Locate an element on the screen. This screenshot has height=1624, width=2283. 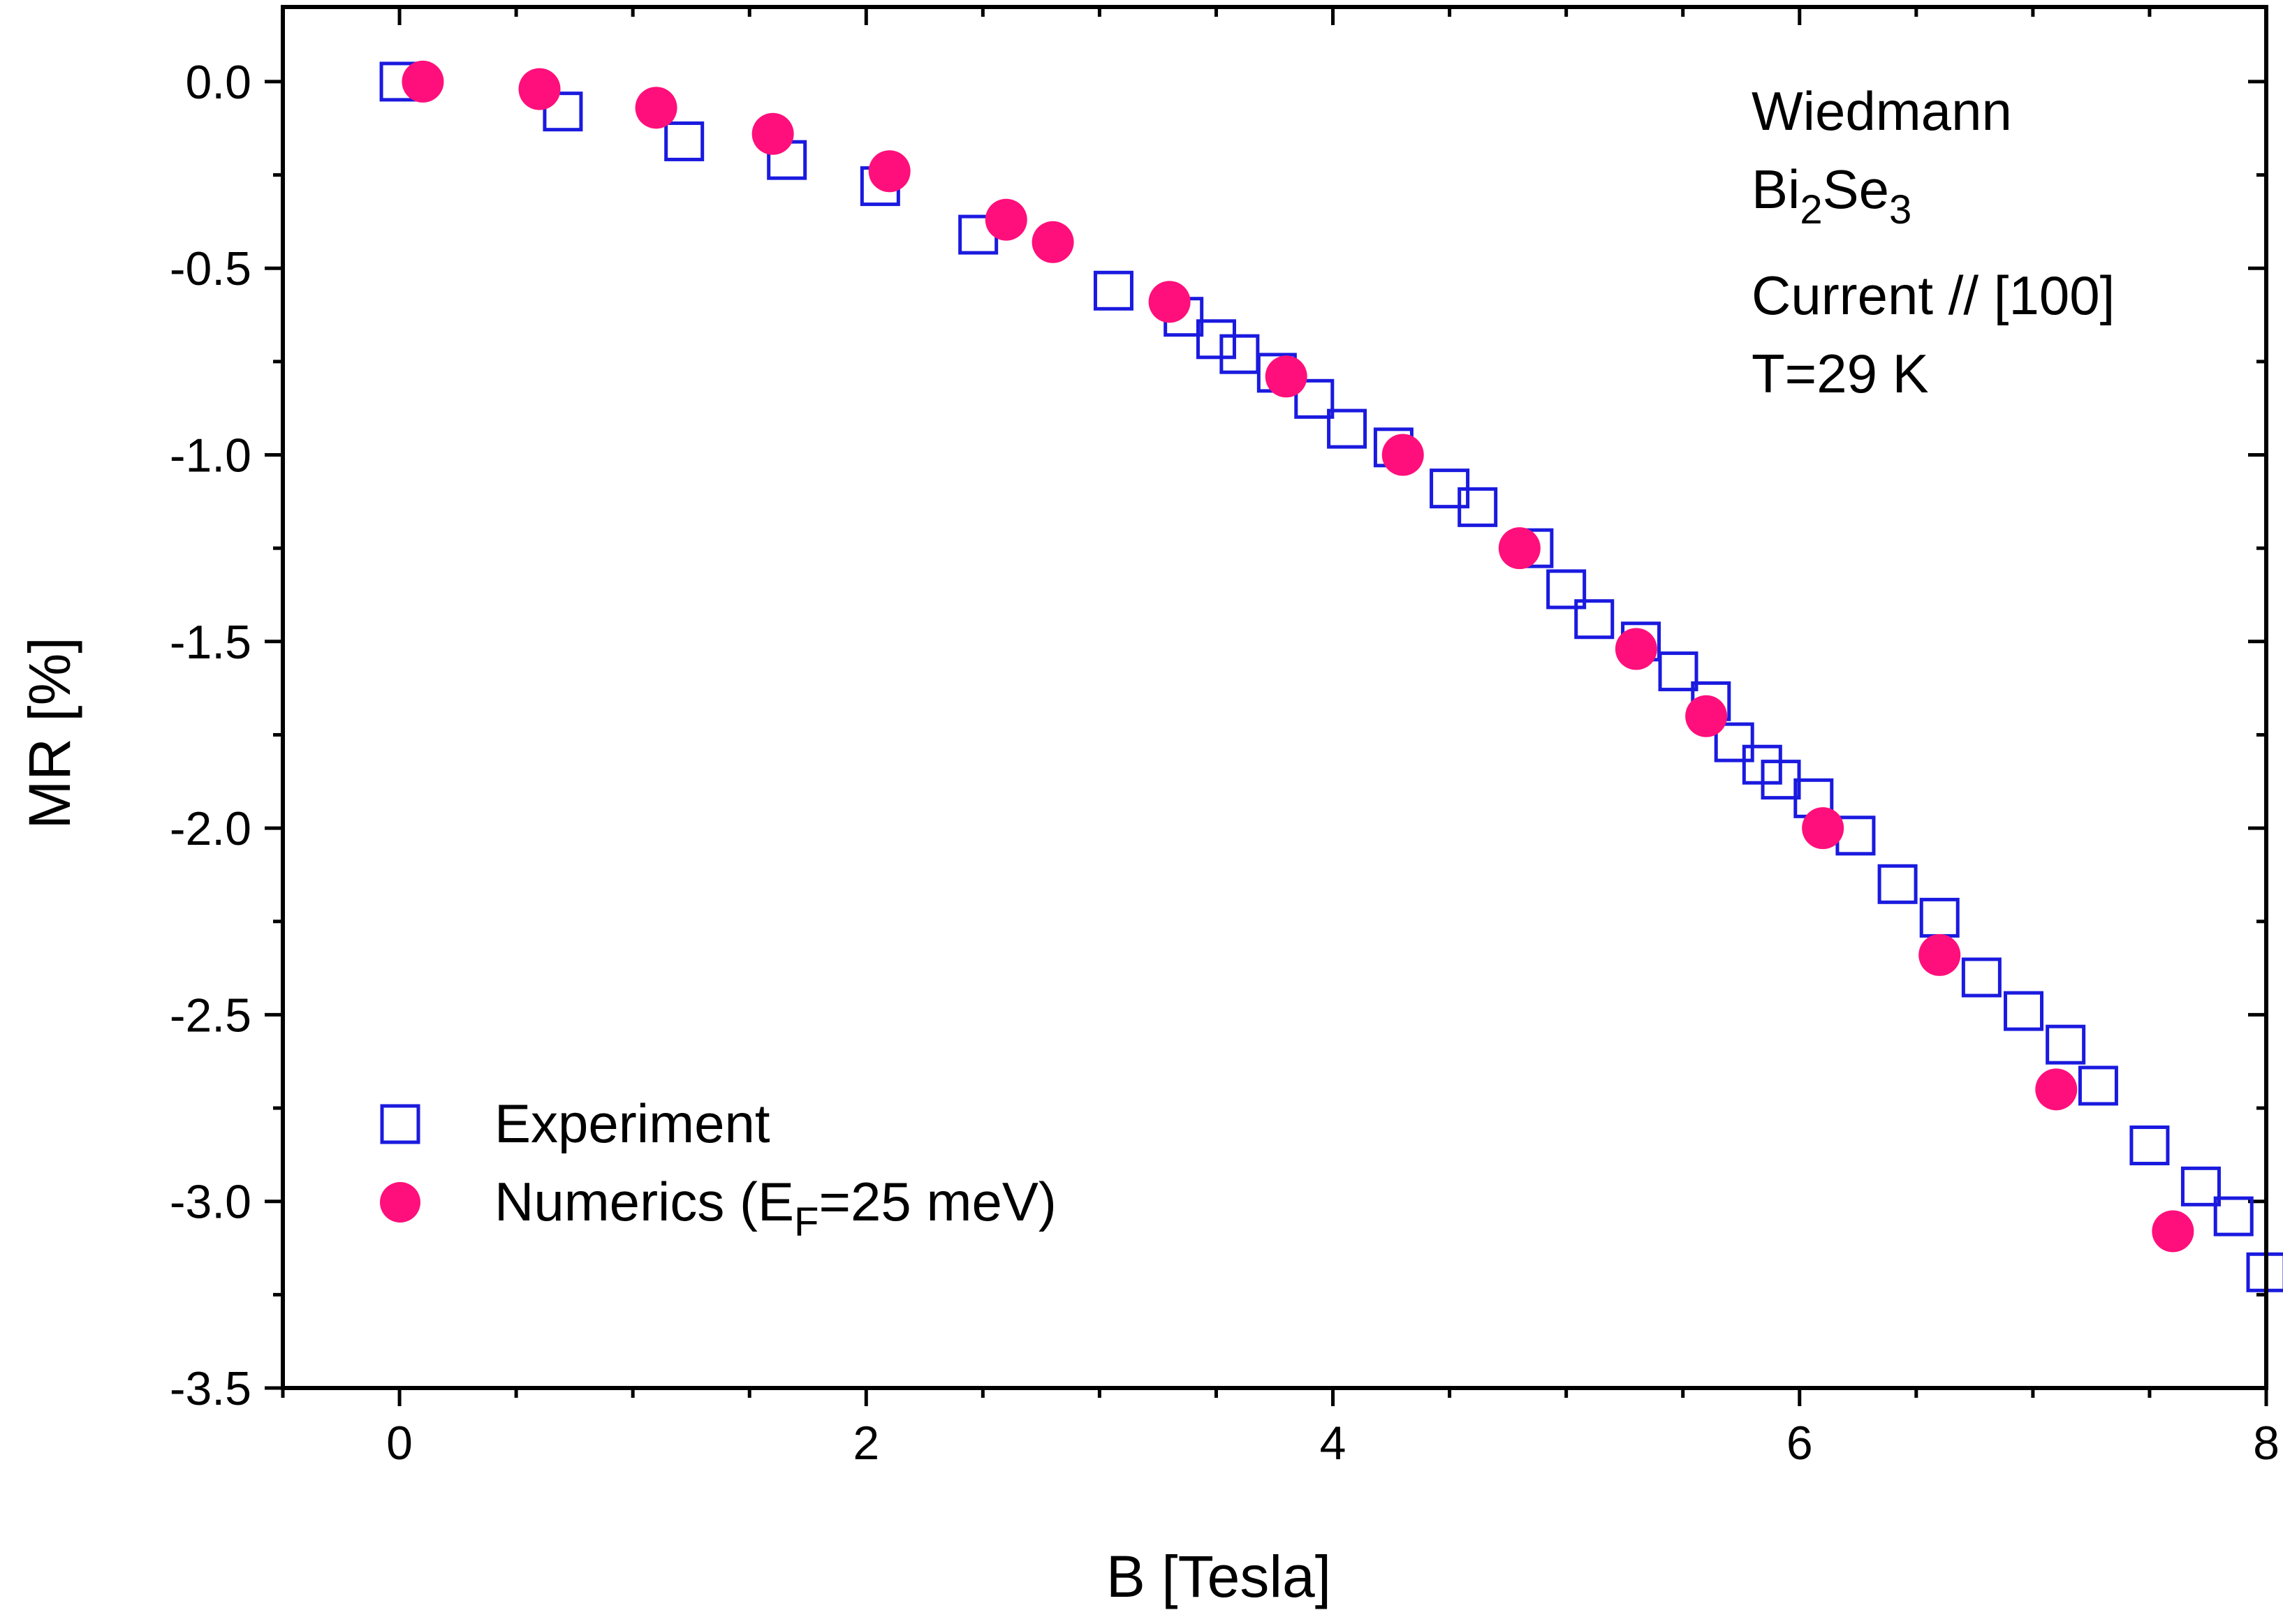
x-tick-label: 4 is located at coordinates (1333, 1443).